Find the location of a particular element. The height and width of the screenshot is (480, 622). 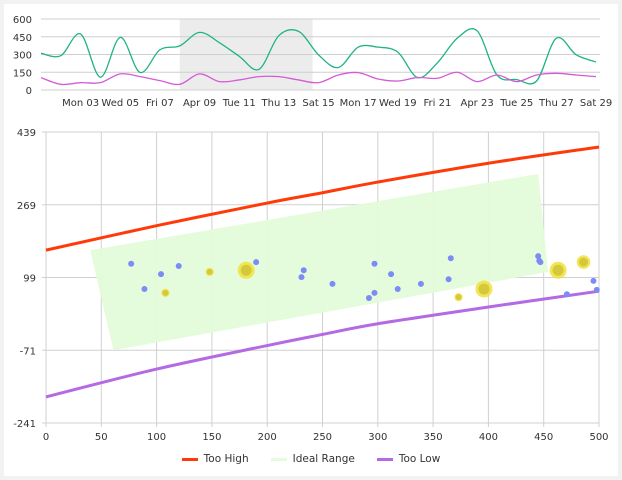

x-tick-label: 0 is located at coordinates (46, 437).